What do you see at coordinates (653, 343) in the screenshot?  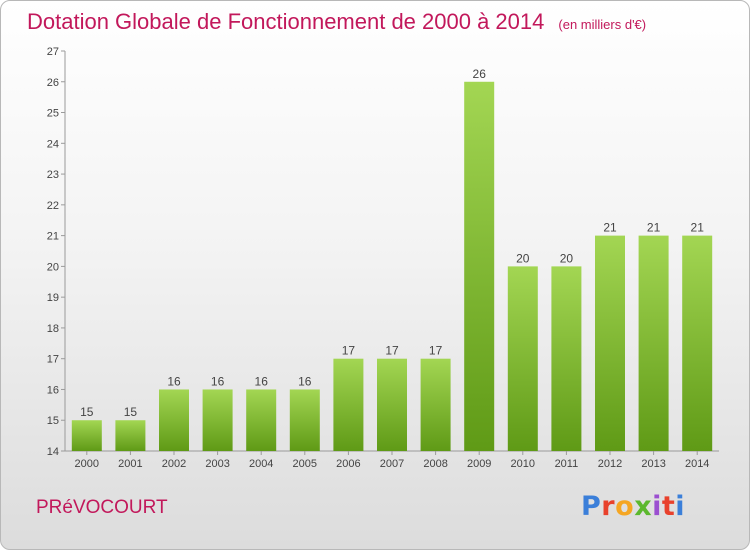 I see `bar-2013` at bounding box center [653, 343].